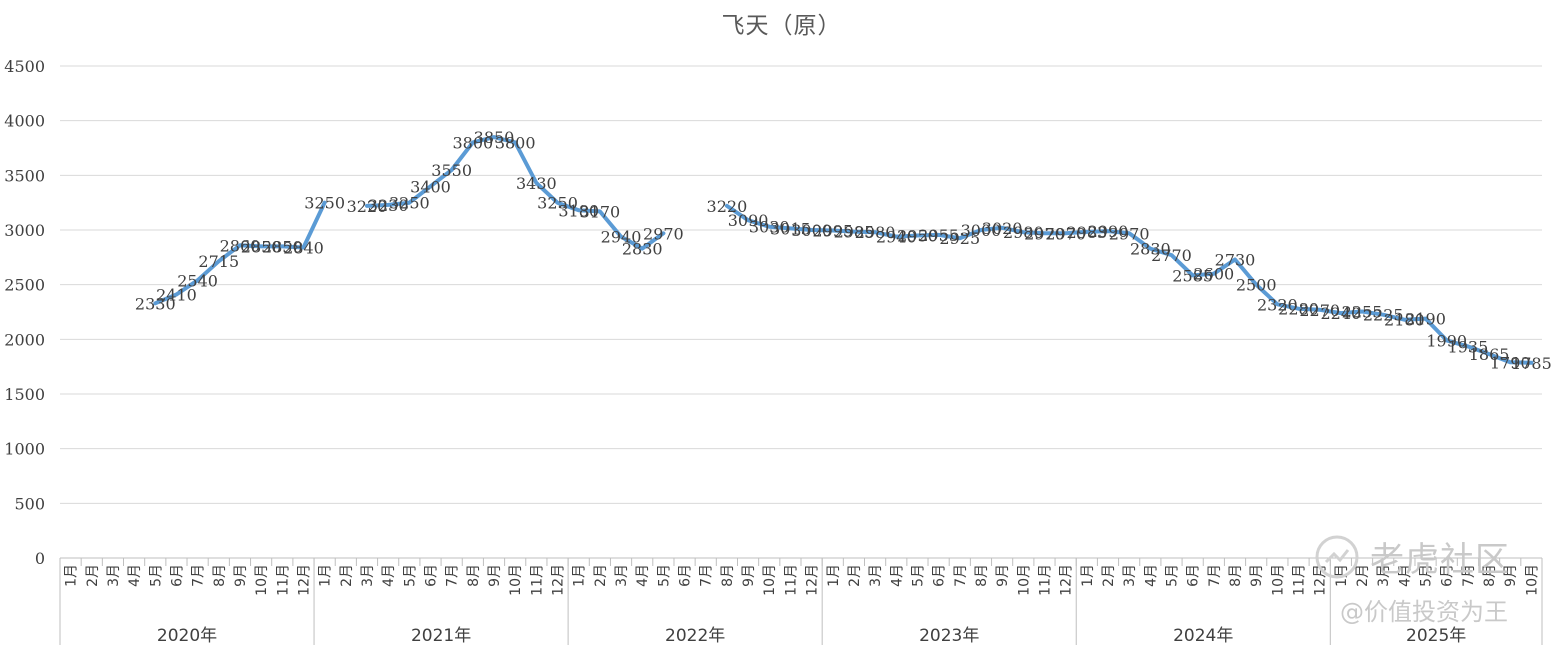 The height and width of the screenshot is (645, 1563). Describe the element at coordinates (959, 238) in the screenshot. I see `data-label: 2925` at that location.